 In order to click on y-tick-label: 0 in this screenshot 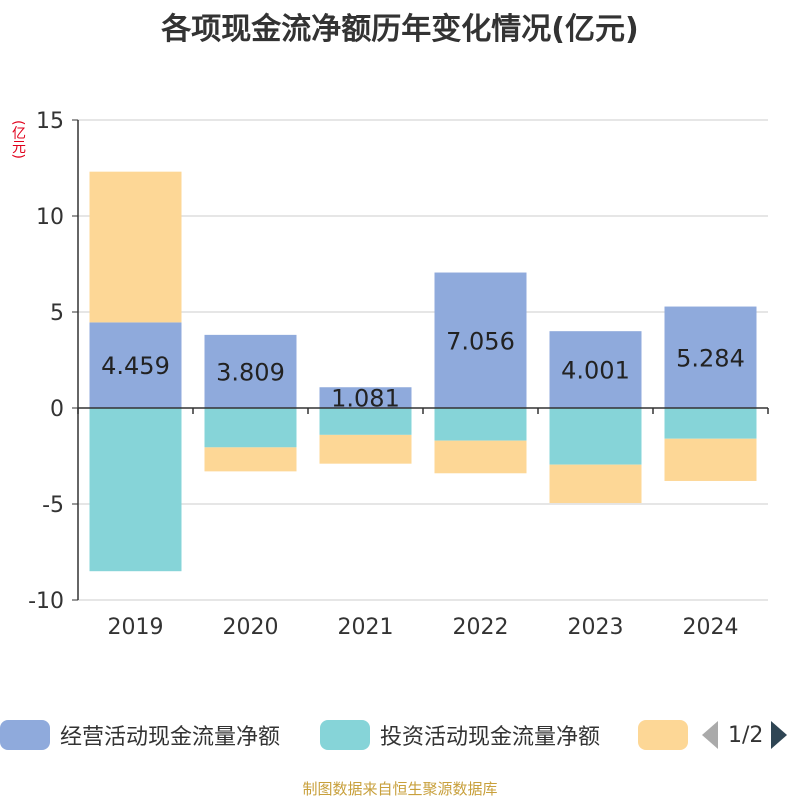, I will do `click(57, 409)`.